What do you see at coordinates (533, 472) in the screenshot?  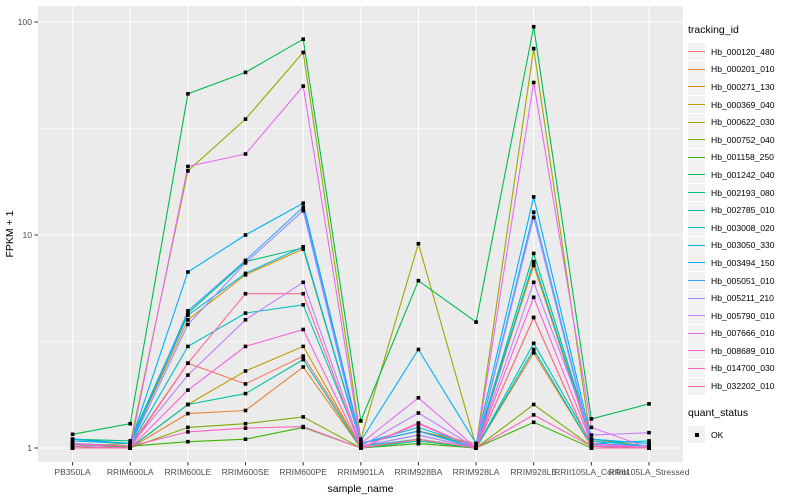 I see `x-tick-label: RRIM928LE` at bounding box center [533, 472].